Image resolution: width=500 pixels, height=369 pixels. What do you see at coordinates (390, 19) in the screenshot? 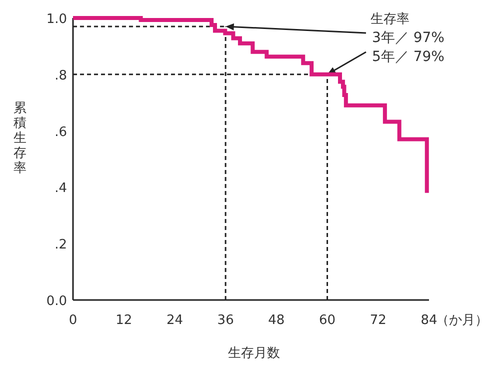
I see `annotation: 生存率` at bounding box center [390, 19].